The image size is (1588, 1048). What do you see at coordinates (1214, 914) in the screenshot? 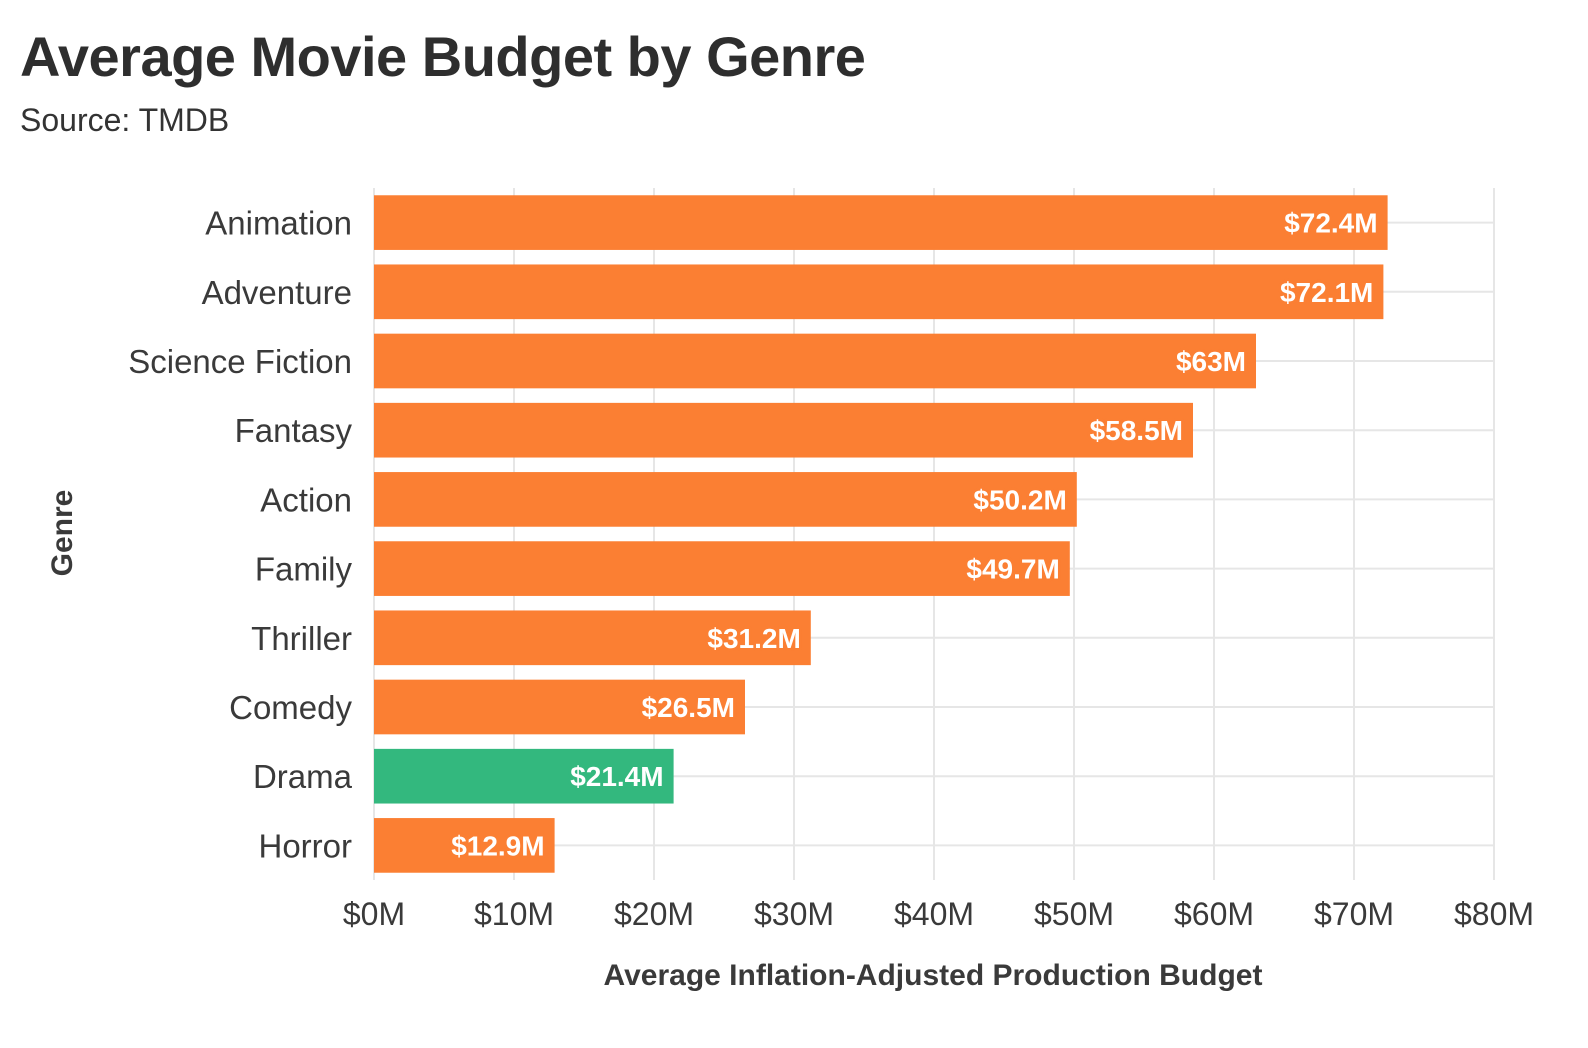
I see `x-tick-label: $60M` at bounding box center [1214, 914].